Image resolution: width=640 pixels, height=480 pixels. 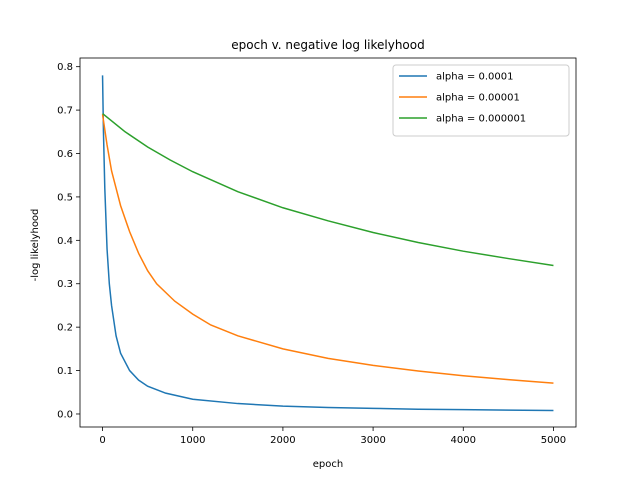 I want to click on y-tick-label: 0.8, so click(x=65, y=67).